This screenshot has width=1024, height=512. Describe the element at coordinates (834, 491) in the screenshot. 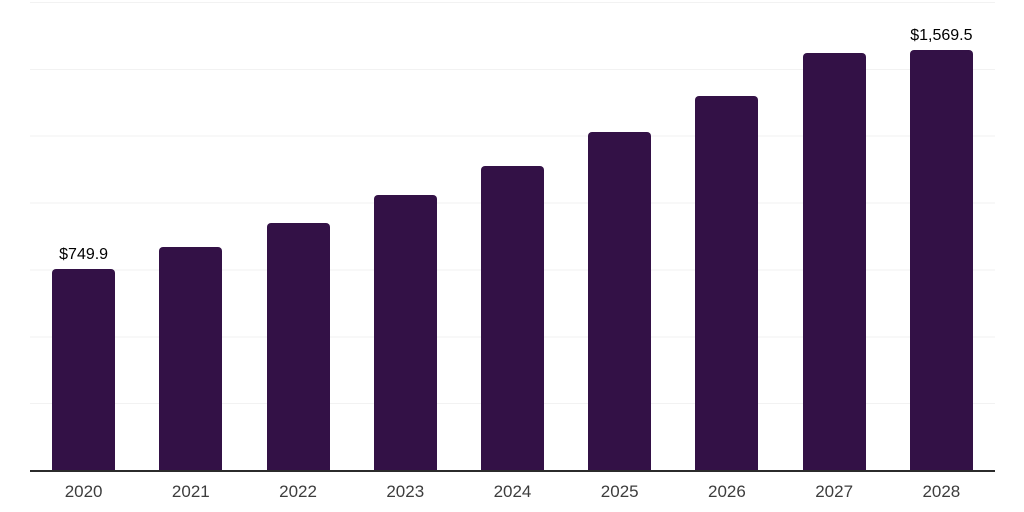

I see `x-tick-label: 2027` at that location.